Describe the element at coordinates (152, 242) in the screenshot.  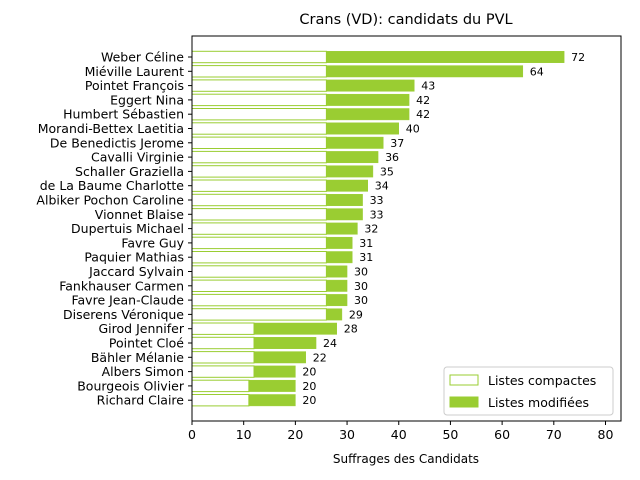
I see `y-tick-label: Favre Guy` at that location.